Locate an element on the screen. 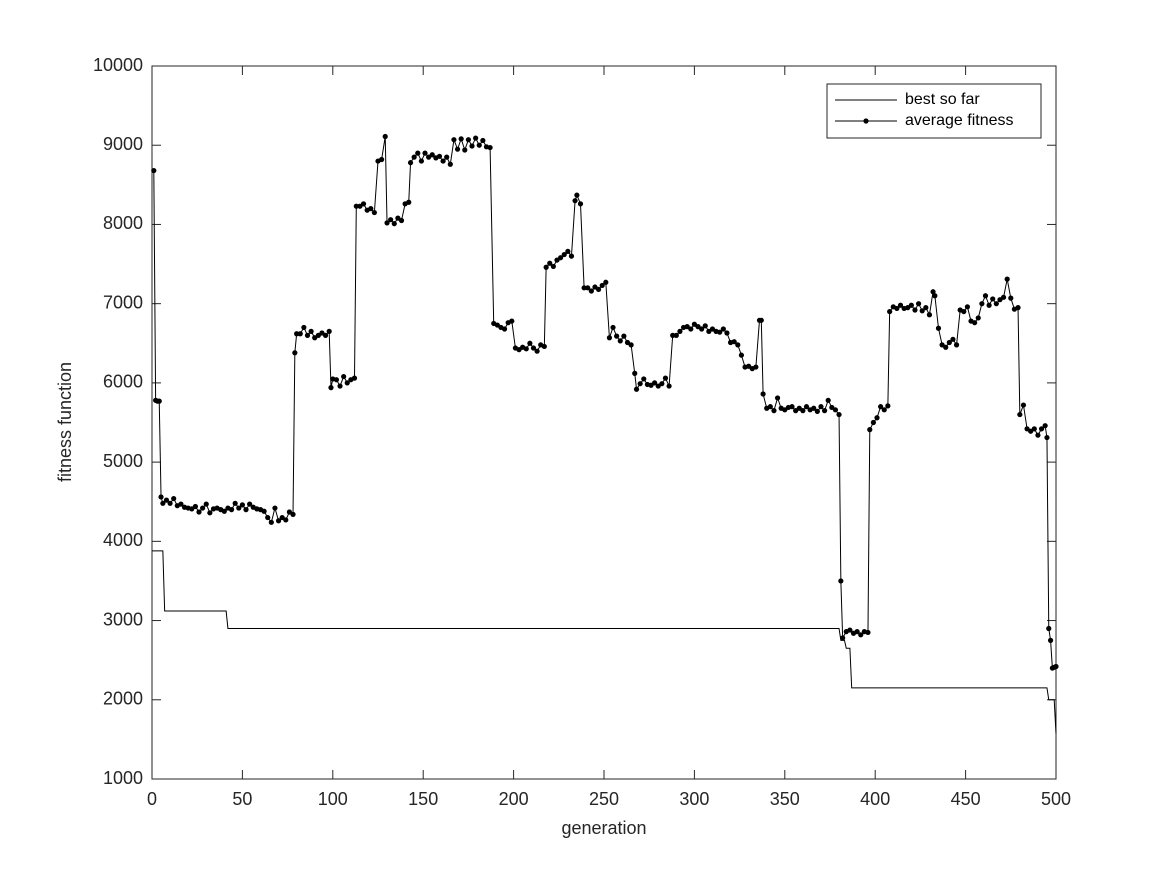 Image resolution: width=1167 pixels, height=875 pixels. y-tick-label: 2000 is located at coordinates (123, 699).